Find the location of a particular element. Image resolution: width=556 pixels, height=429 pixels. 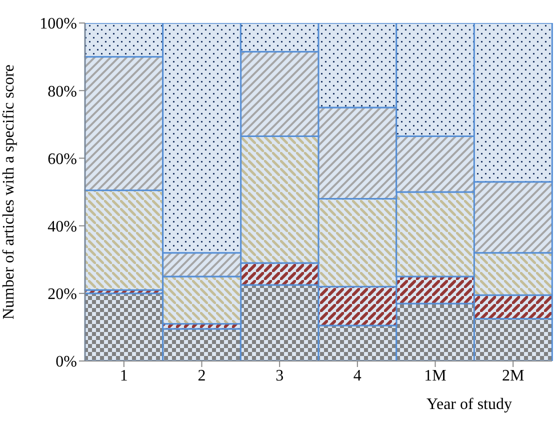

y-tick-label: 100% is located at coordinates (58, 24).